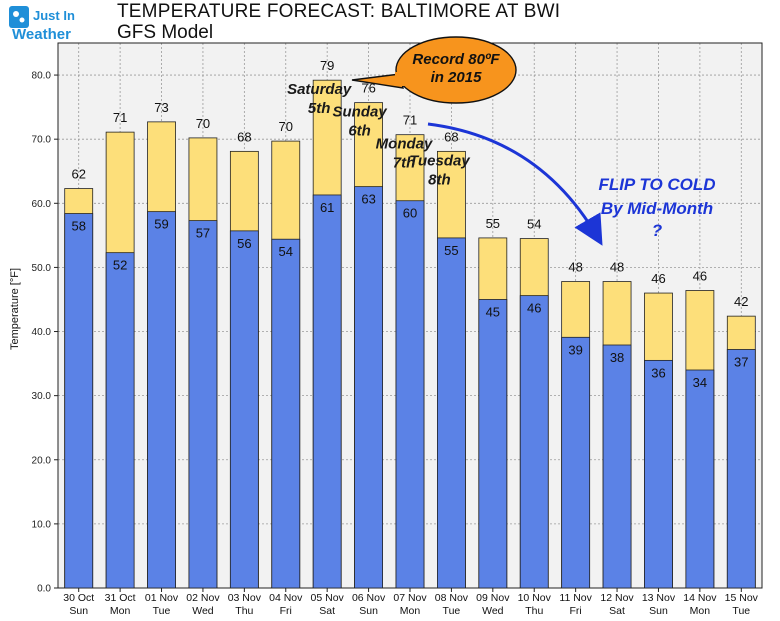 The height and width of the screenshot is (621, 780). I want to click on high-value-label: 54, so click(534, 224).